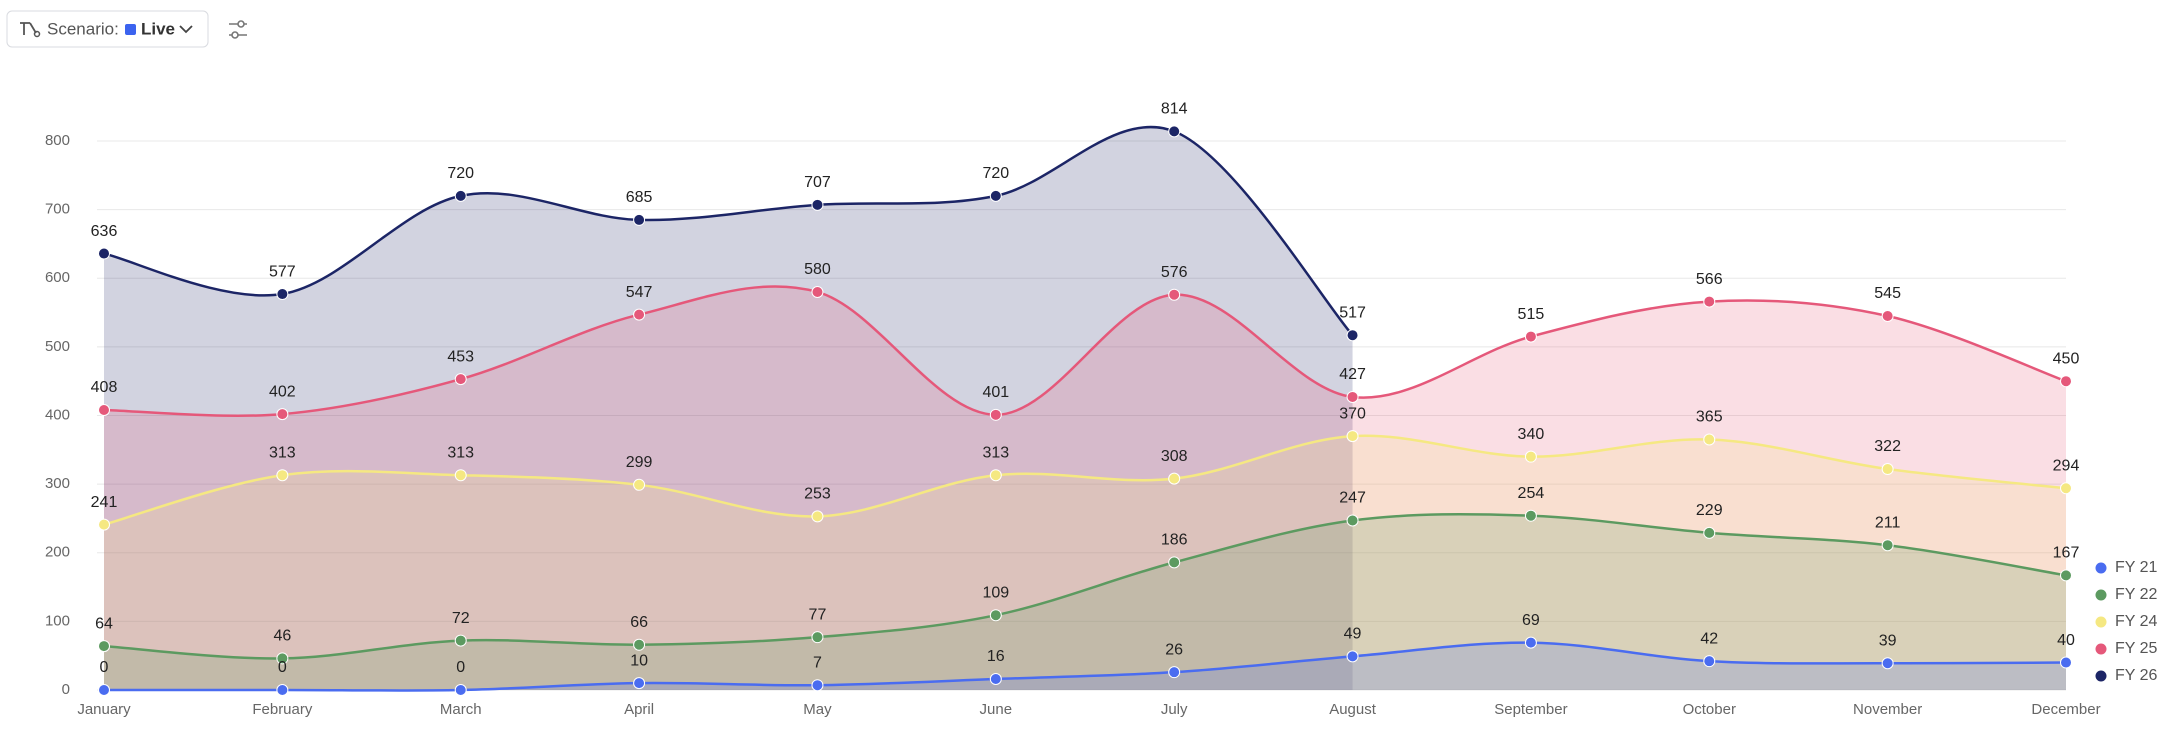  Describe the element at coordinates (28, 28) in the screenshot. I see `scenario-icon` at that location.